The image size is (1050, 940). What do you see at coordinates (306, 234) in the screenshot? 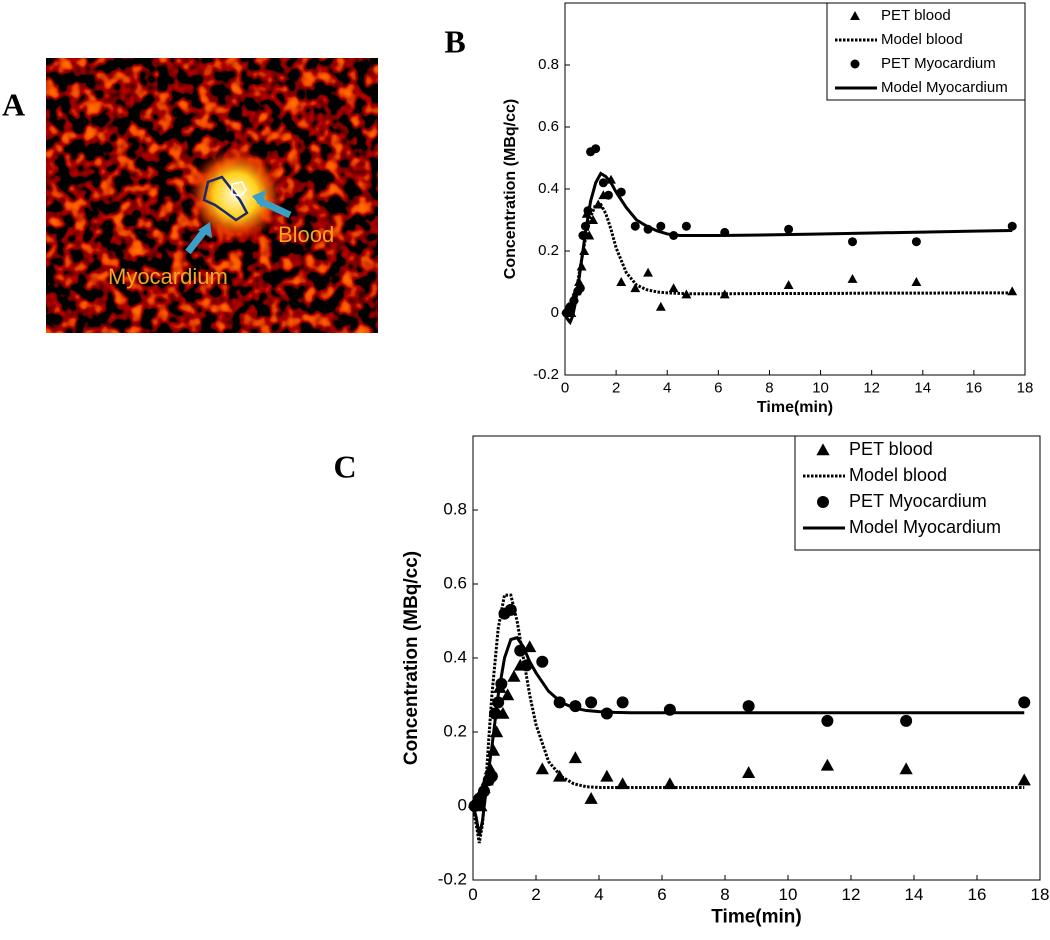
I see `annotation-blood: Blood` at bounding box center [306, 234].